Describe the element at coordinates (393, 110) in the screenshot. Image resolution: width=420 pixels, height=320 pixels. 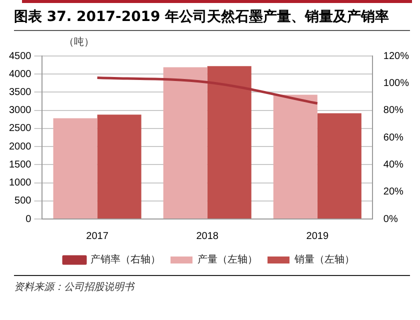
I see `y2-tick-label: 80%` at that location.